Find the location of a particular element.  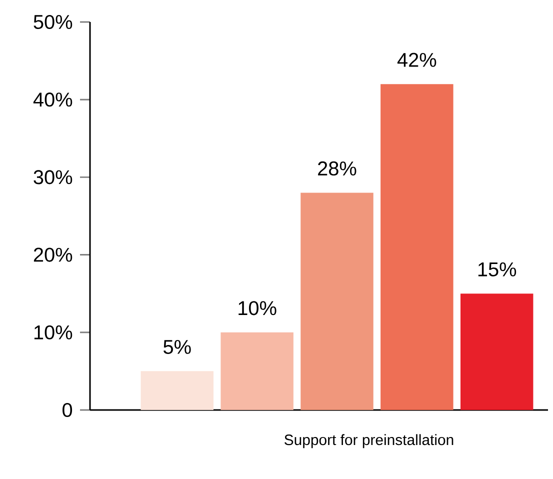

data-label: 42% is located at coordinates (416, 59).